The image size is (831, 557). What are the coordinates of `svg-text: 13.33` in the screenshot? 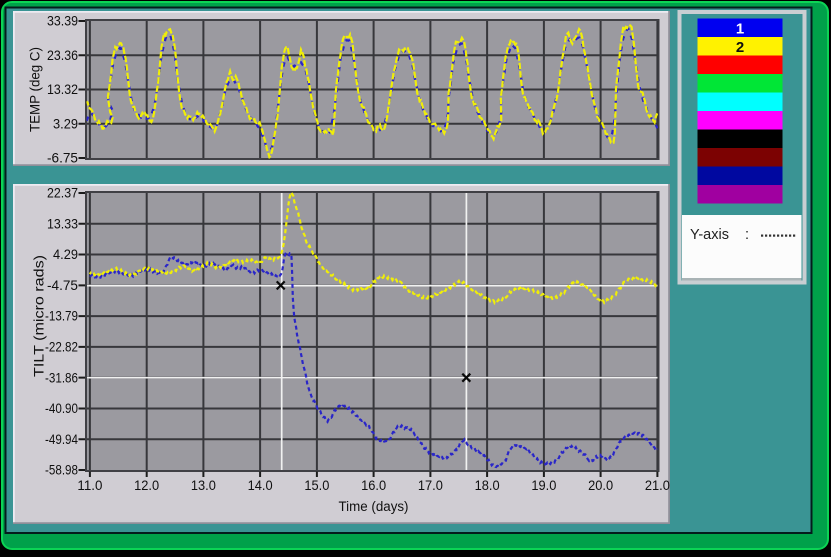 It's located at (62, 223).